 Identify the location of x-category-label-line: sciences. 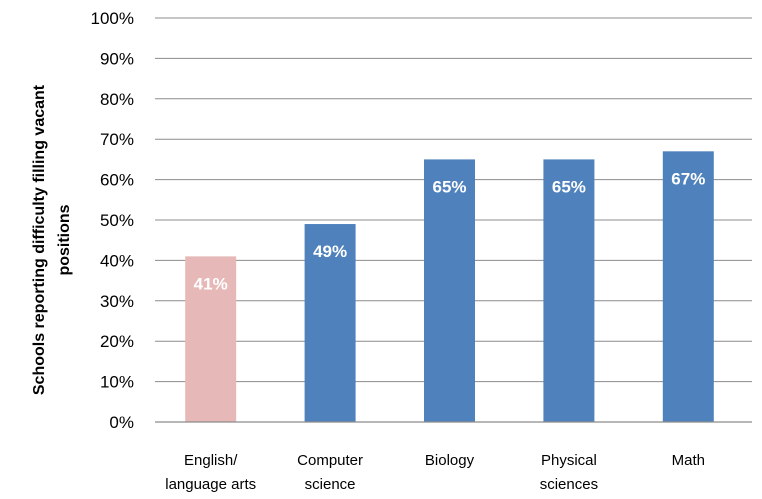
(569, 484).